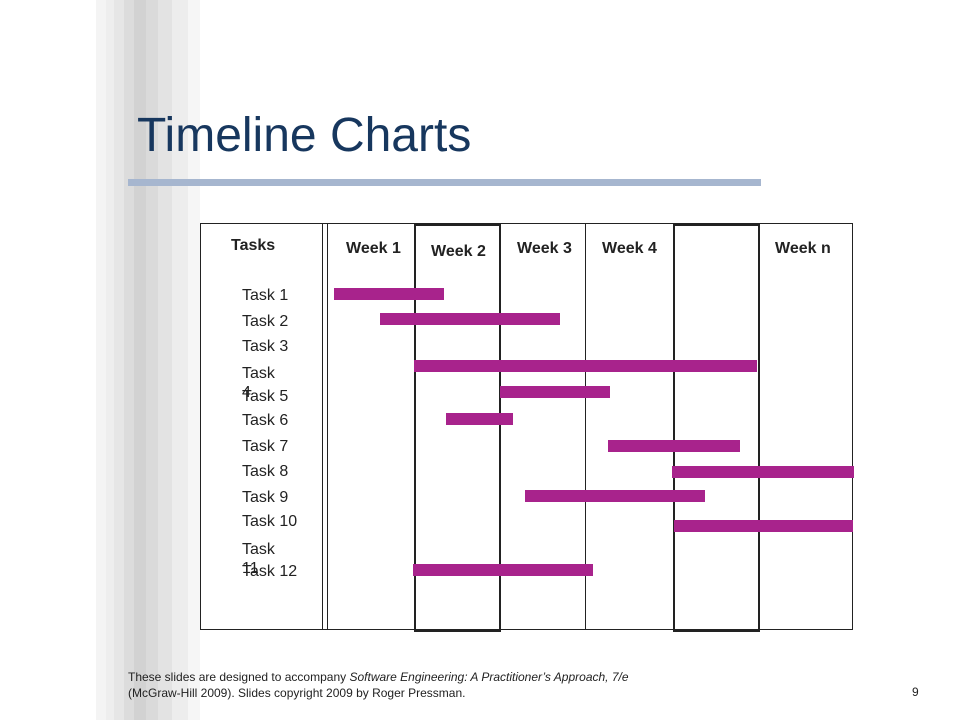 This screenshot has width=960, height=720. Describe the element at coordinates (258, 559) in the screenshot. I see `task-label: Task 11` at that location.